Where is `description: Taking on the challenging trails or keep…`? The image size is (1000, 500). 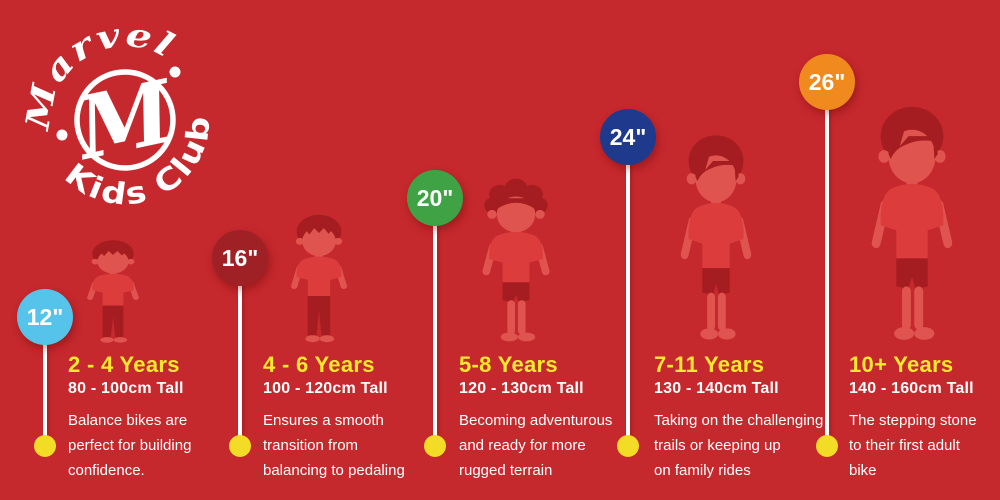 description: Taking on the challenging trails or keep… is located at coordinates (739, 445).